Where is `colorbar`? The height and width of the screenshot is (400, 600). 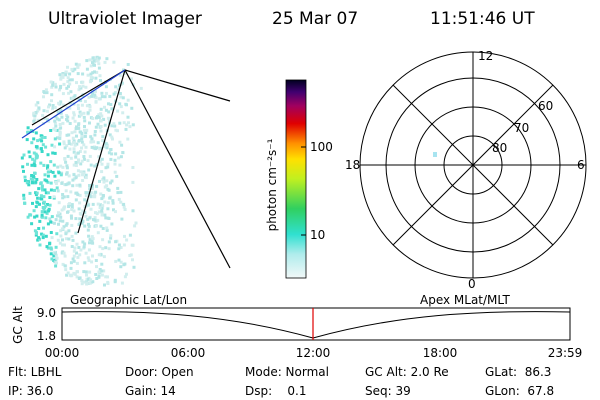 colorbar is located at coordinates (296, 179).